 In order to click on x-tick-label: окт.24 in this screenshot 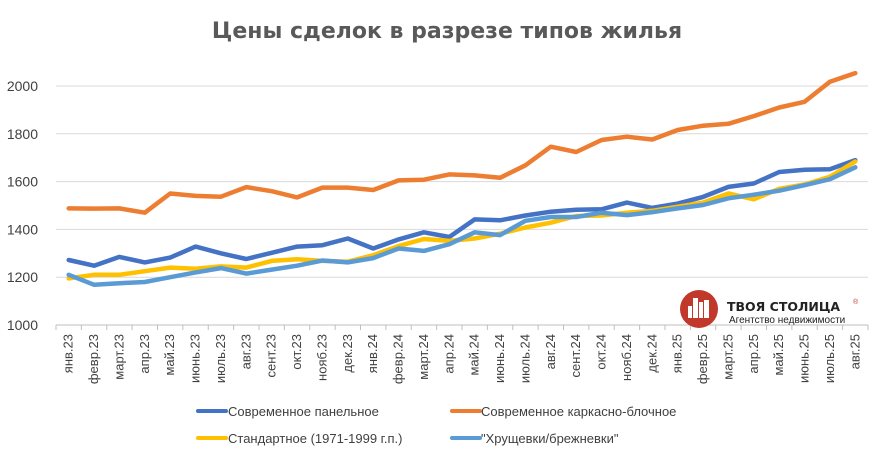, I will do `click(601, 352)`.